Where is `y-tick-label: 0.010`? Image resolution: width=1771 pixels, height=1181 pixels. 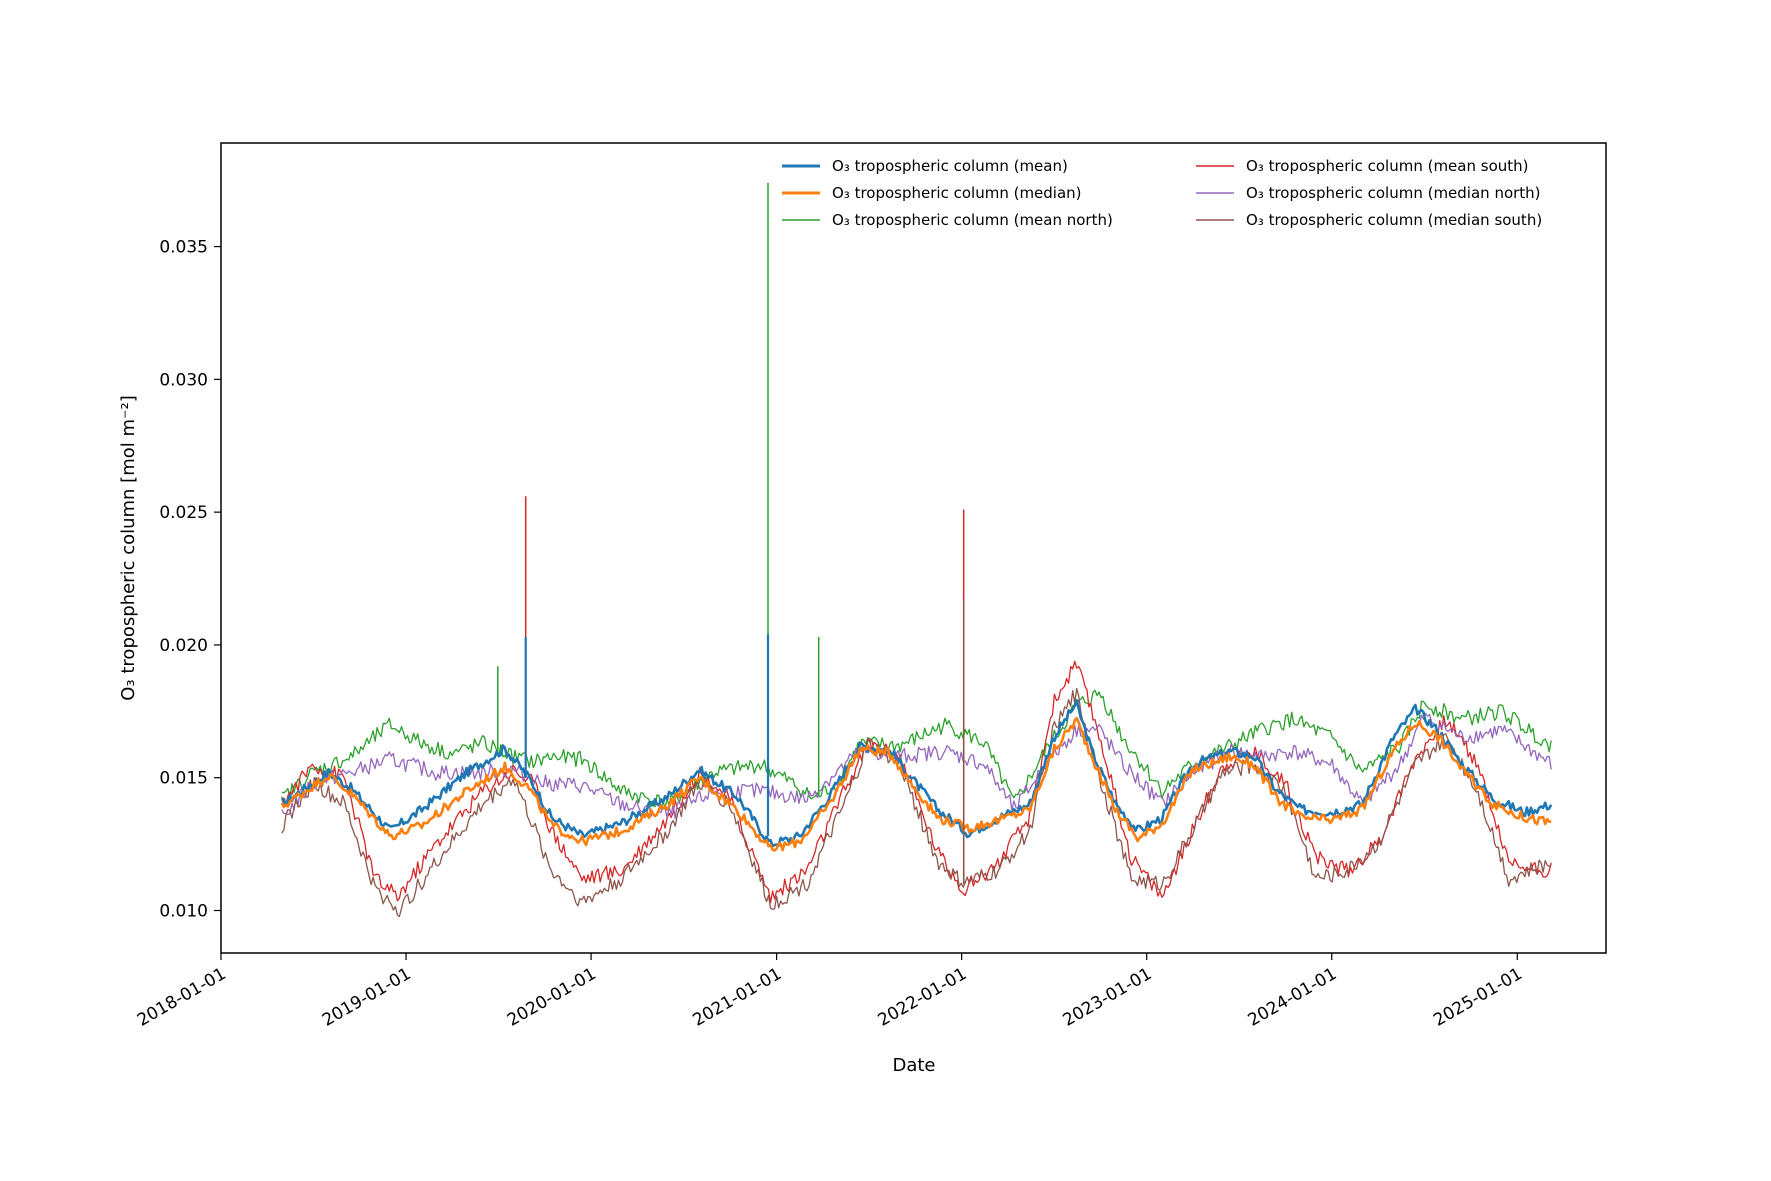 y-tick-label: 0.010 is located at coordinates (183, 912).